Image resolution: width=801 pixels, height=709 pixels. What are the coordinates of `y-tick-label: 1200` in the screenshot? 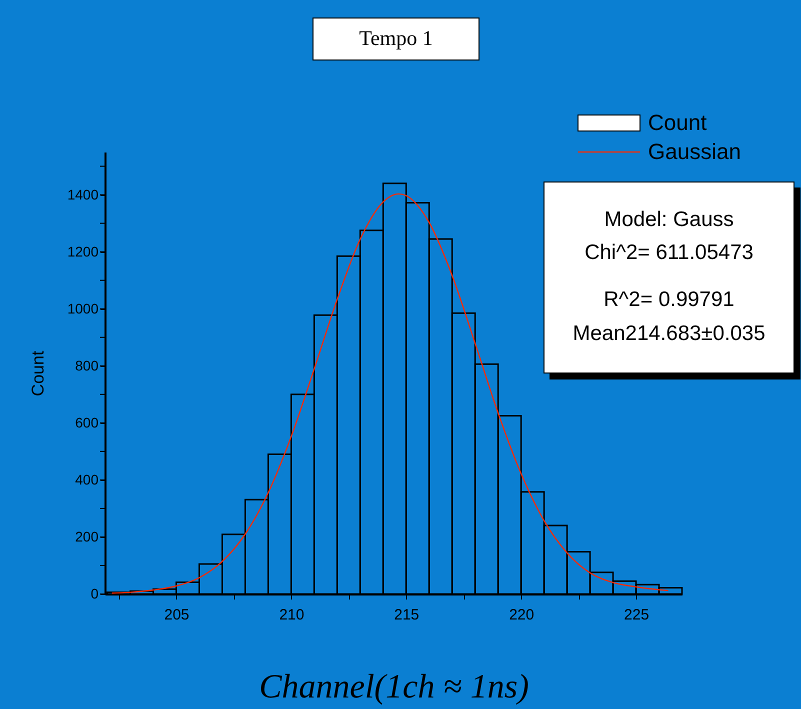 It's located at (83, 251).